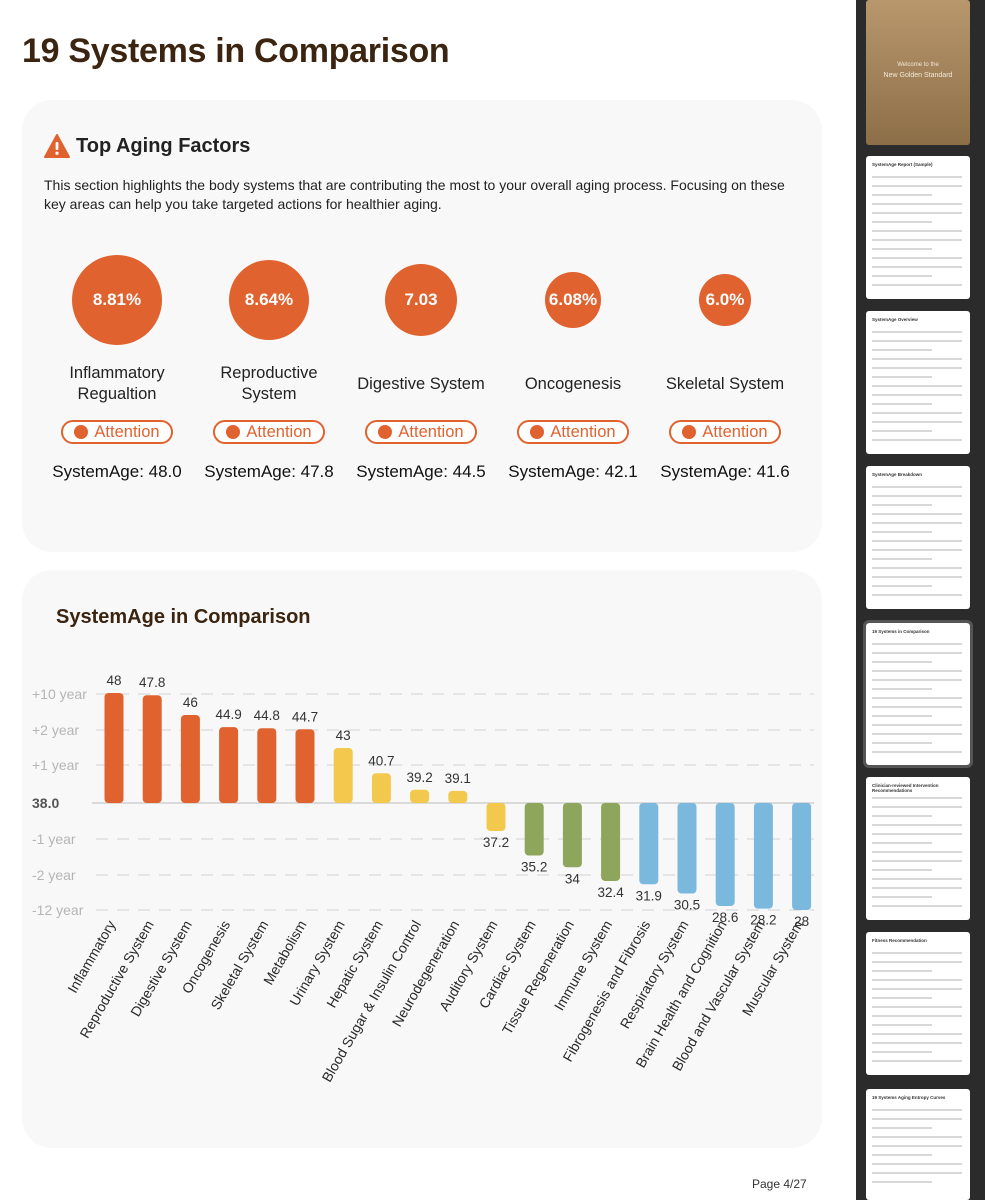  I want to click on thumbnail-cover-title: New Golden Standard, so click(918, 75).